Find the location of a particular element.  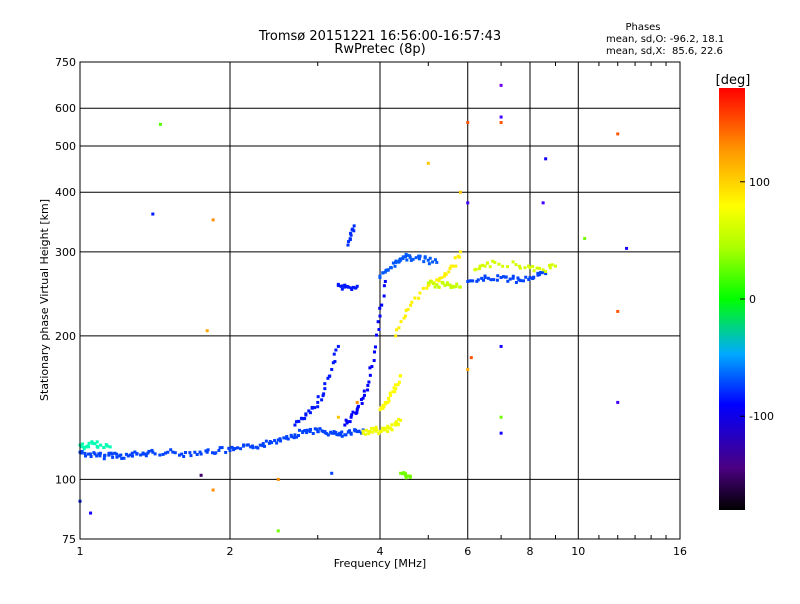

y-tick-label: 75 is located at coordinates (69, 539).